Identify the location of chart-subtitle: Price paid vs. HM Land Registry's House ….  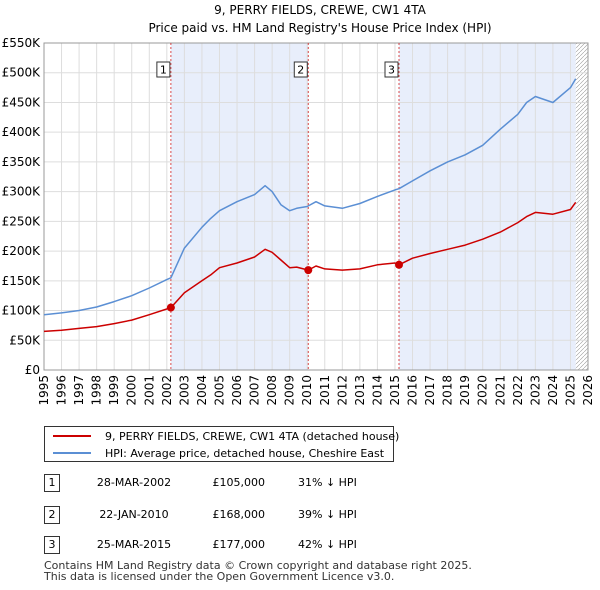
(319, 28).